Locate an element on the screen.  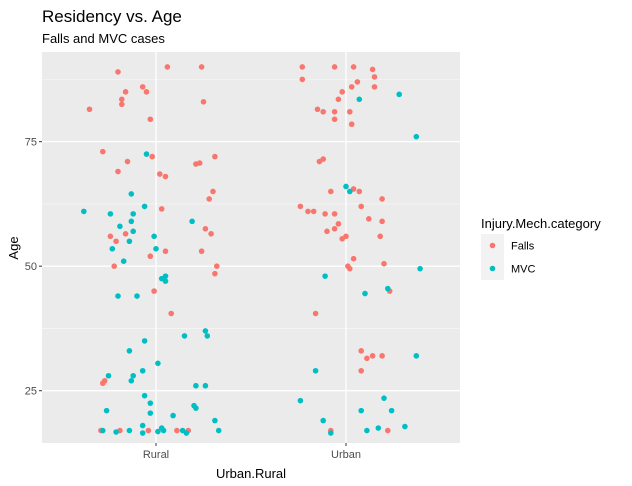
x-axis-title: Urban.Rural is located at coordinates (251, 473).